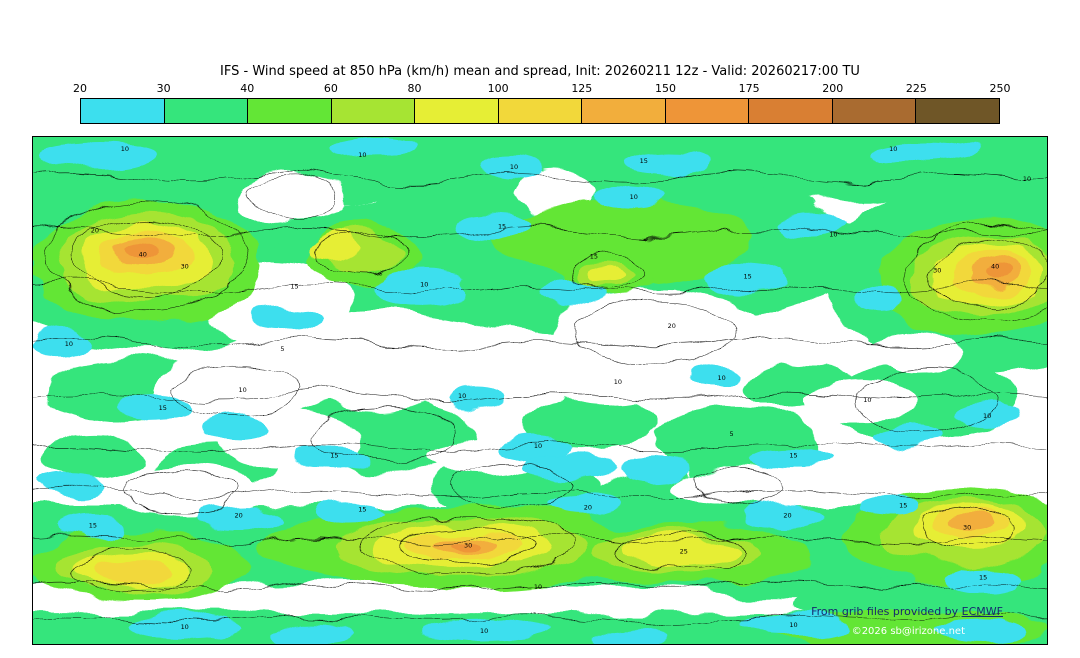 The height and width of the screenshot is (658, 1080). What do you see at coordinates (80, 88) in the screenshot?
I see `colorbar-tick-label: 20` at bounding box center [80, 88].